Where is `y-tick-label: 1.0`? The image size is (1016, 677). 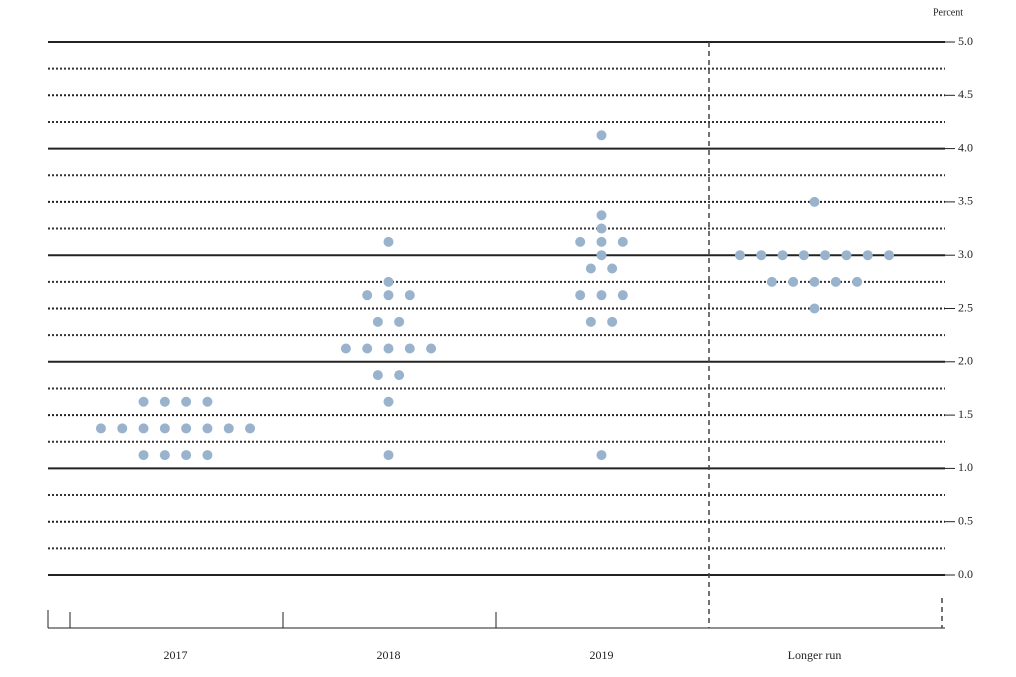 y-tick-label: 1.0 is located at coordinates (965, 467).